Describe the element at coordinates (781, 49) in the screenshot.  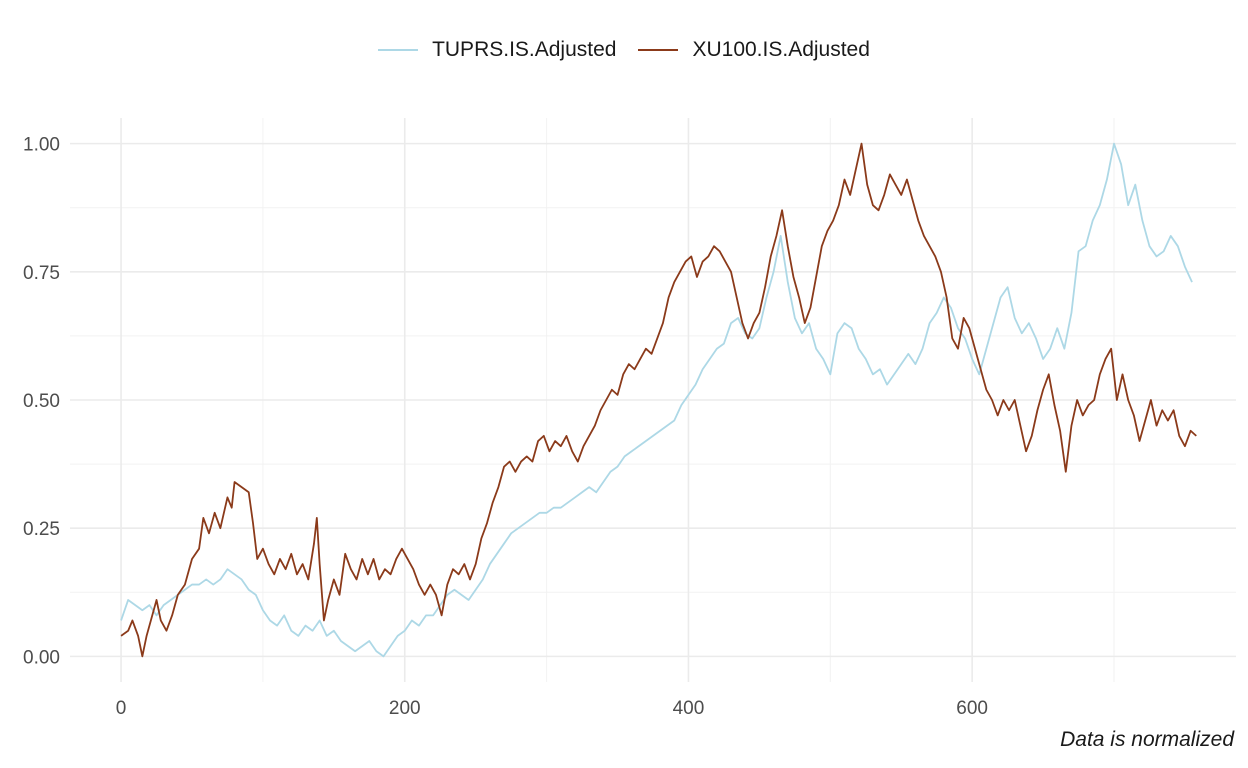
I see `legend-label-xu100: XU100.IS.Adjusted` at that location.